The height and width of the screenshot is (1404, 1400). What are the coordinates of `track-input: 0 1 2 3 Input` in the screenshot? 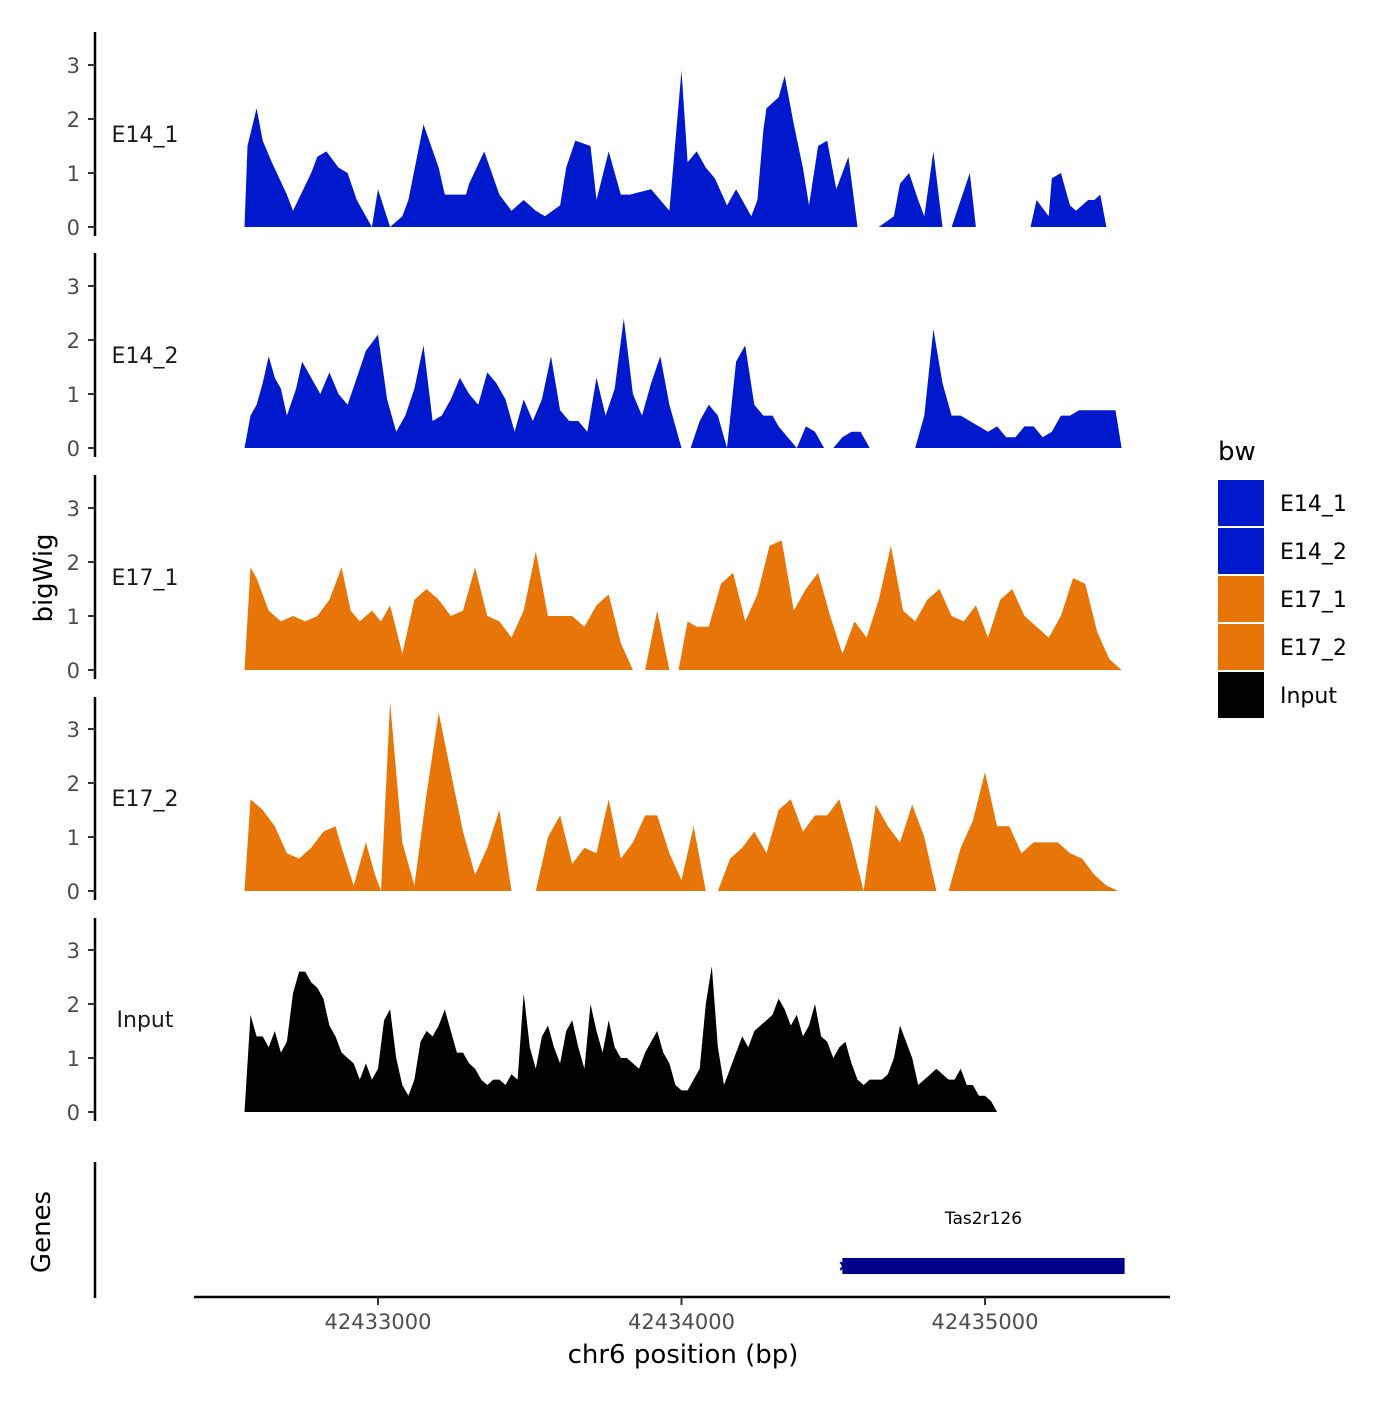 It's located at (532, 1021).